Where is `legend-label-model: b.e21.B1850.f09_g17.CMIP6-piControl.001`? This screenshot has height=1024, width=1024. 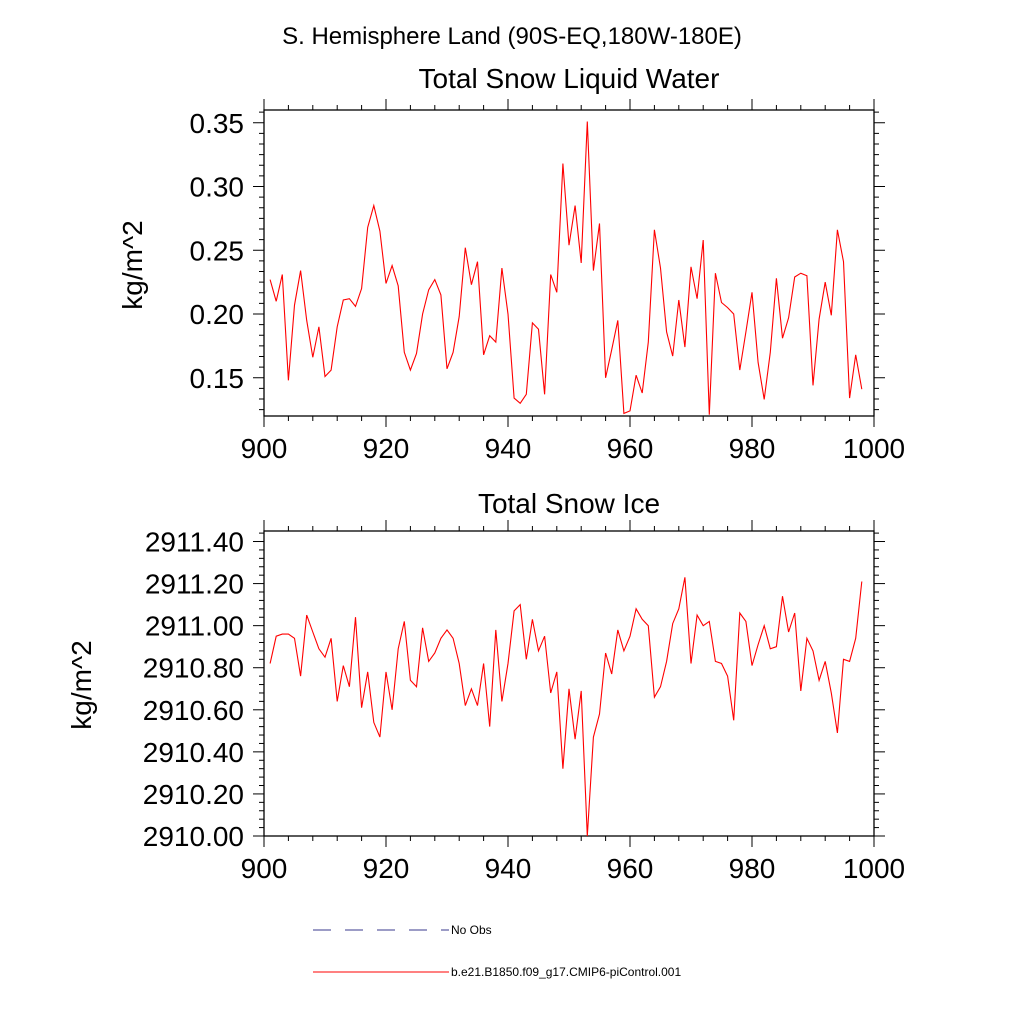
legend-label-model: b.e21.B1850.f09_g17.CMIP6-piControl.001 is located at coordinates (566, 972).